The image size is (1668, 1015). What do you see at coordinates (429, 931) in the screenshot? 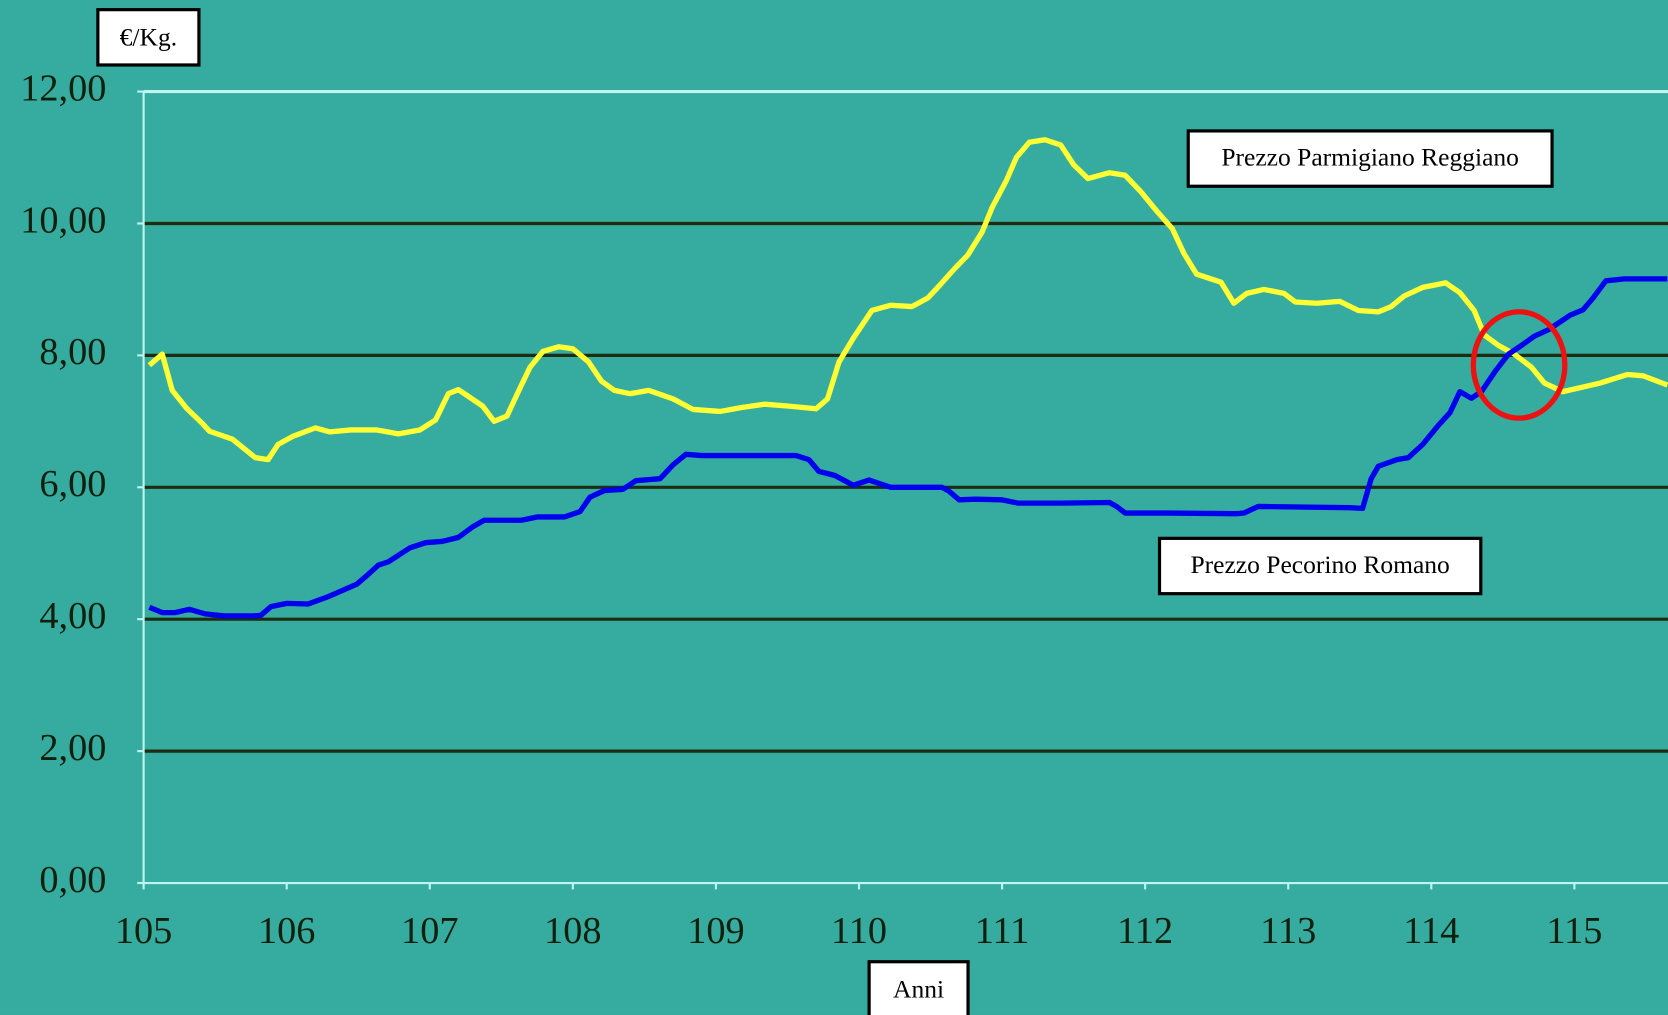
I see `x-tick-label: 107` at bounding box center [429, 931].